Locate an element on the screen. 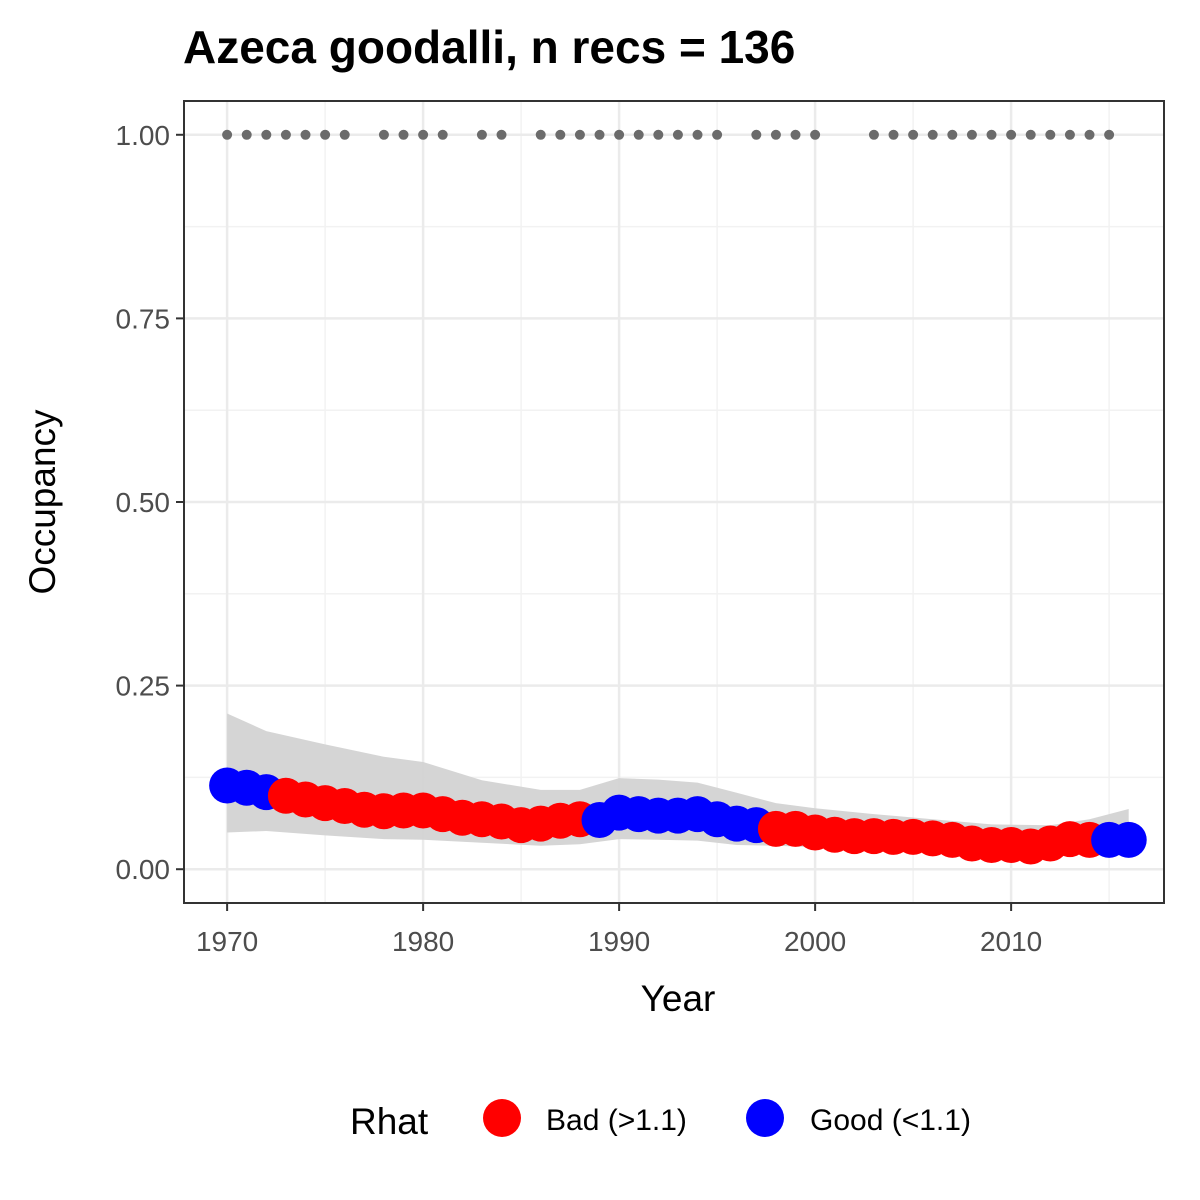 The width and height of the screenshot is (1200, 1200). occupancy-points is located at coordinates (678, 816).